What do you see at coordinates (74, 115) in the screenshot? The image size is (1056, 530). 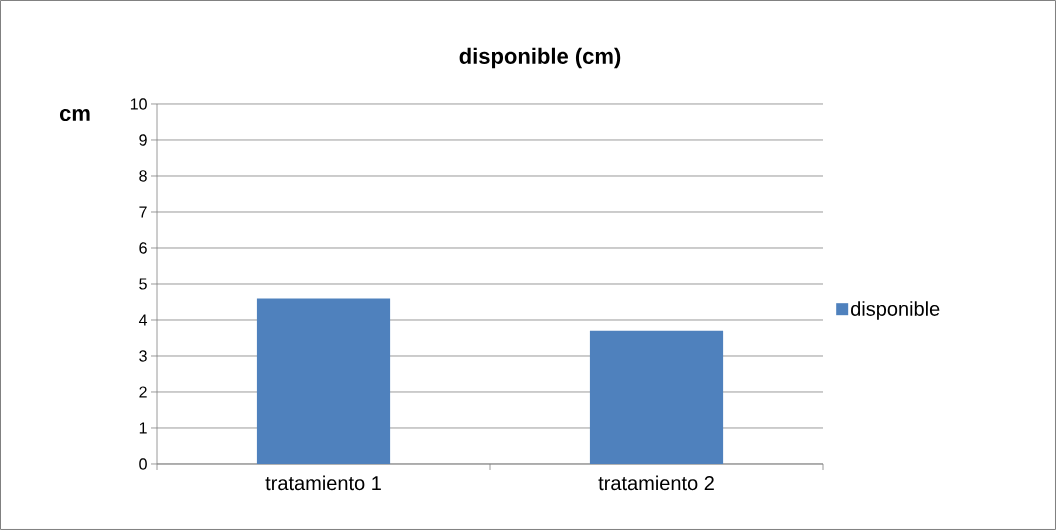 I see `y-axis-title: cm` at bounding box center [74, 115].